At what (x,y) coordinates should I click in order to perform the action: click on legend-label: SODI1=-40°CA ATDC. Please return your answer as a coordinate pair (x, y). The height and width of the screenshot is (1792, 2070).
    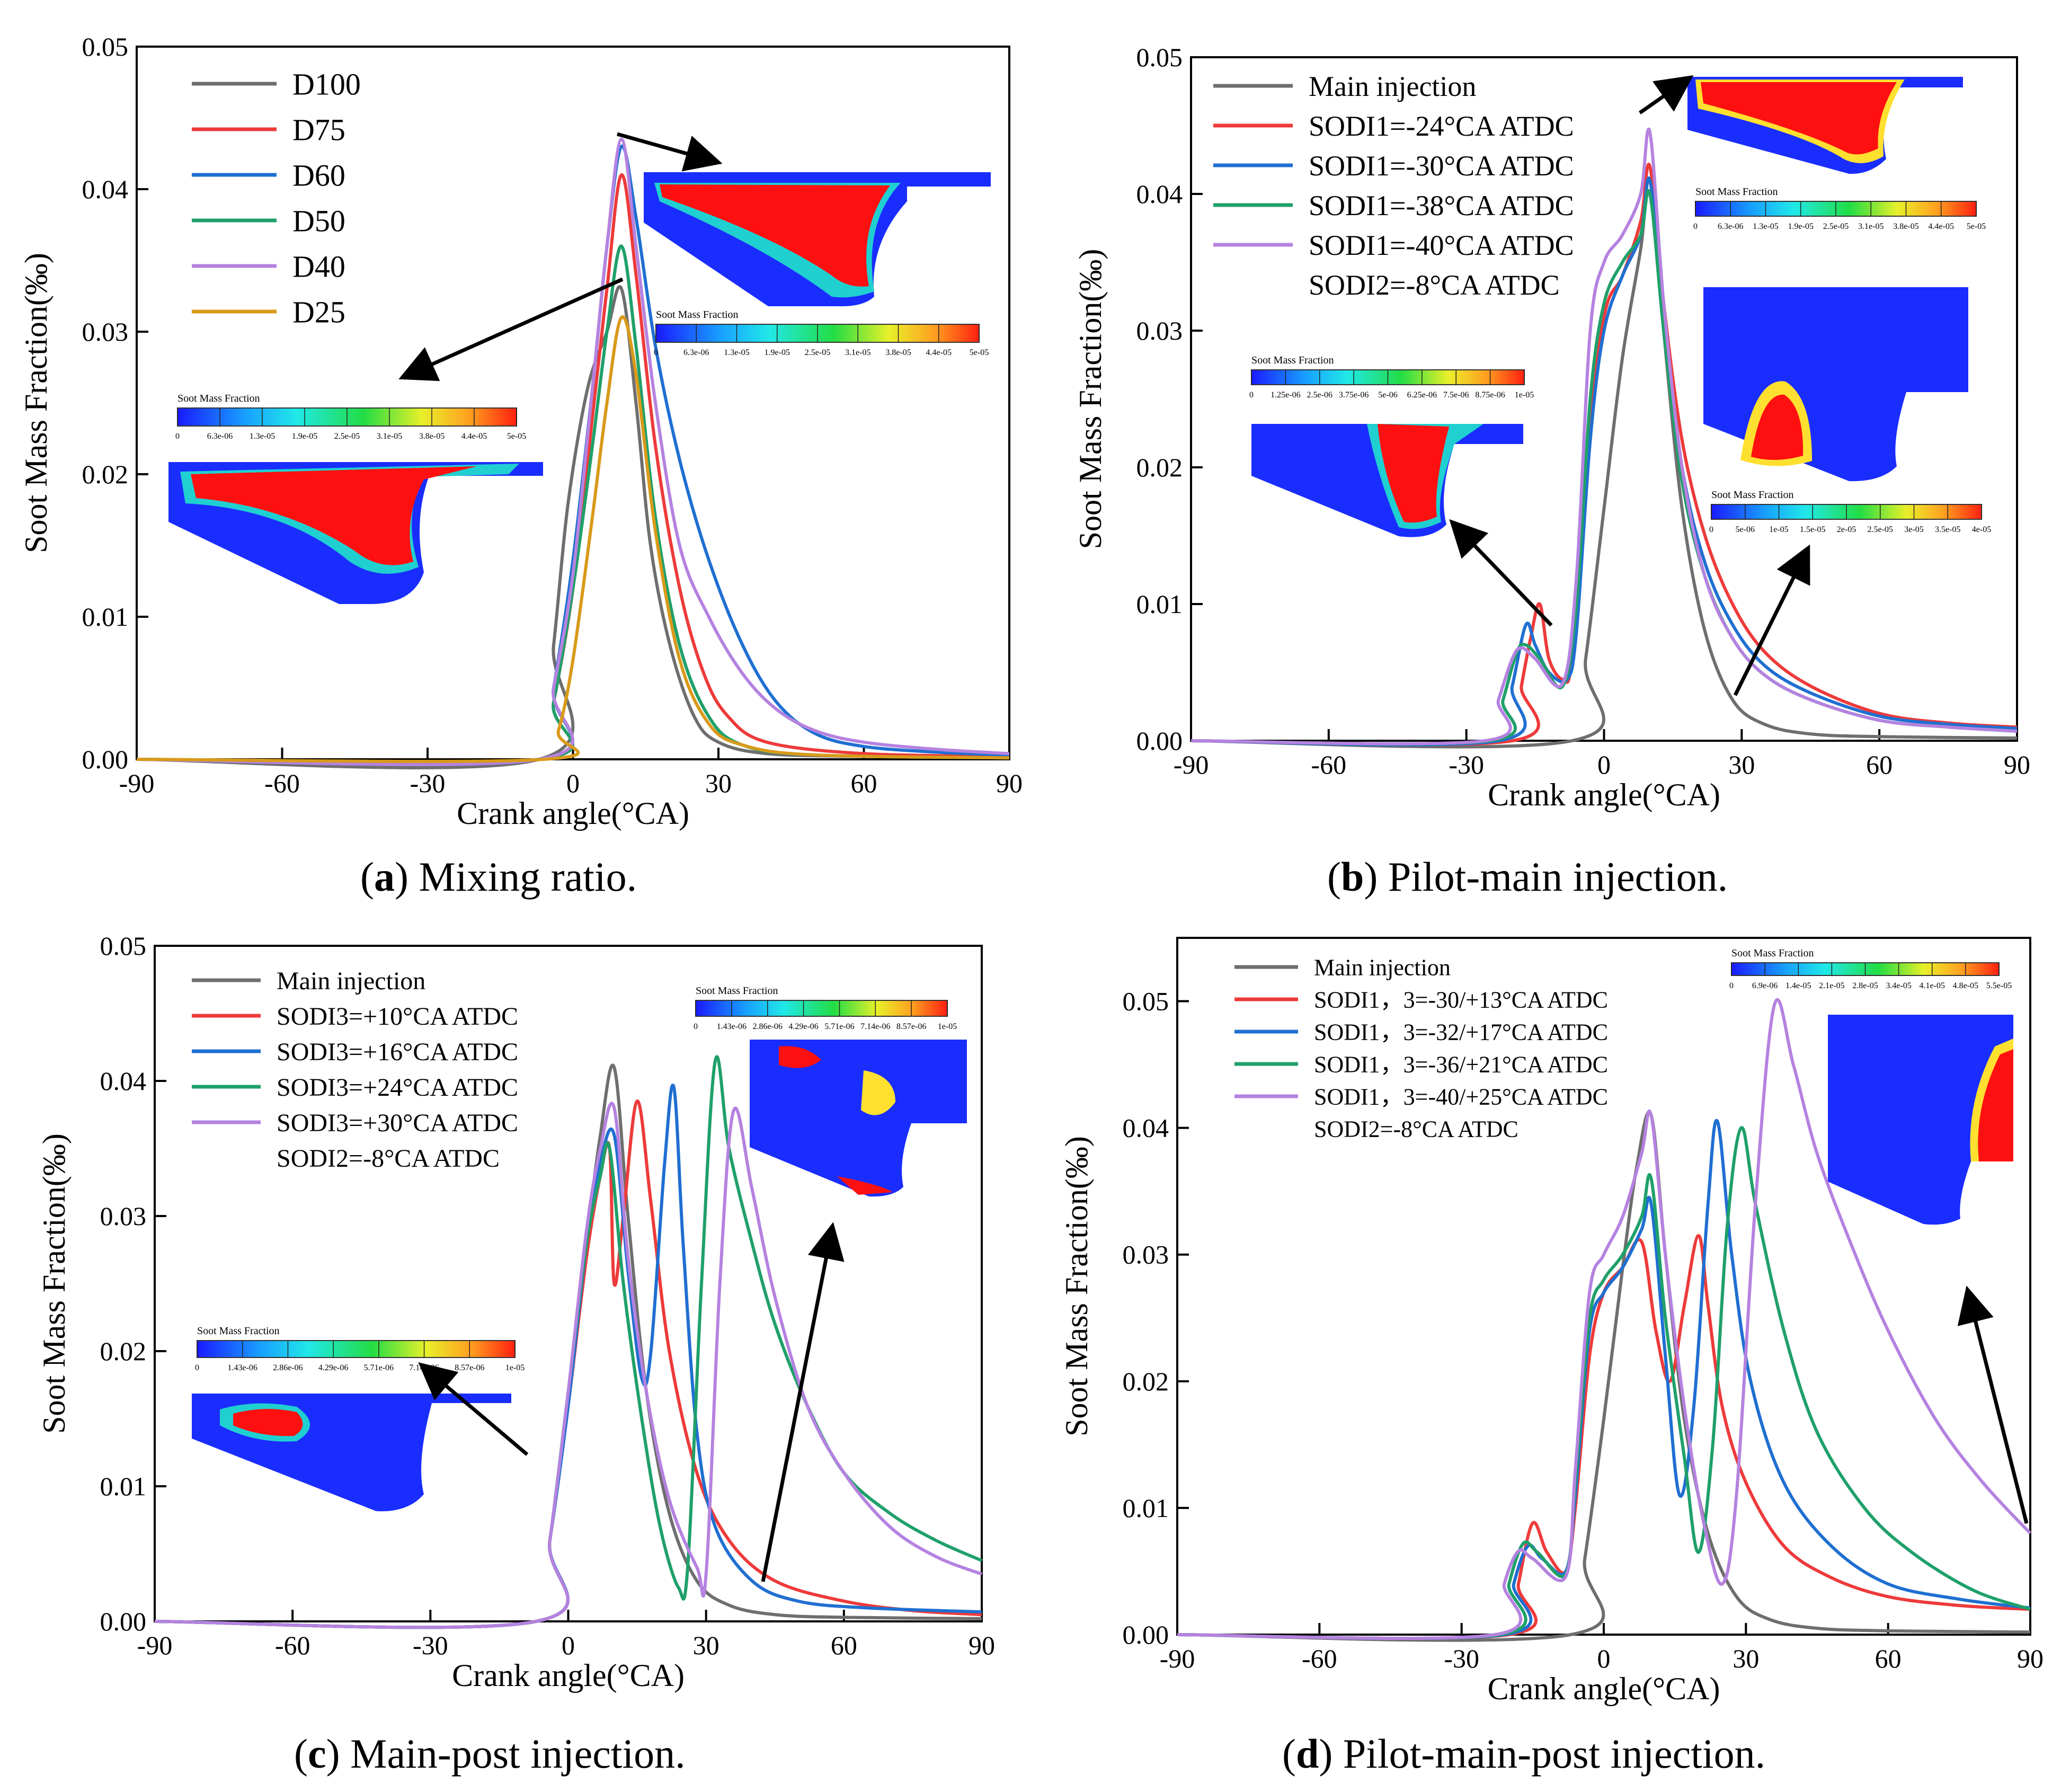
    Looking at the image, I should click on (1441, 245).